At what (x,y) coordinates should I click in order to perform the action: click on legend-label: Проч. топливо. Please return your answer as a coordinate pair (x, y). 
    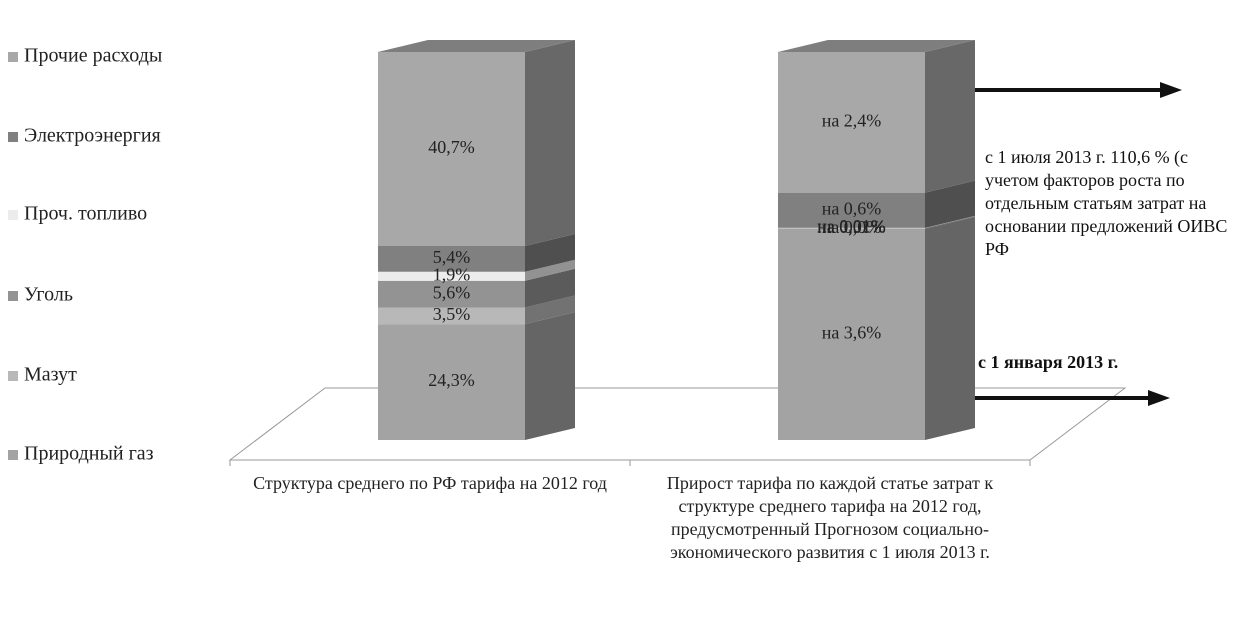
    Looking at the image, I should click on (85, 214).